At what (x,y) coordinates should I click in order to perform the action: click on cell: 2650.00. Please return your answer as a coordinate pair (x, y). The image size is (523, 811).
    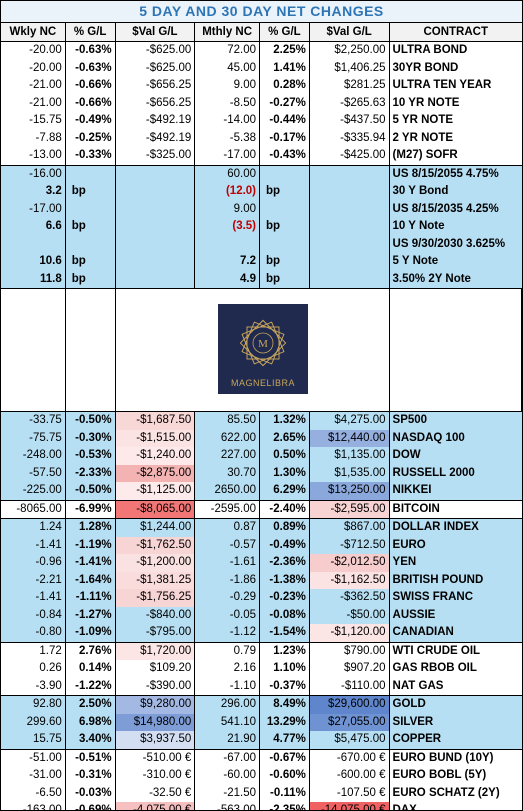
    Looking at the image, I should click on (228, 491).